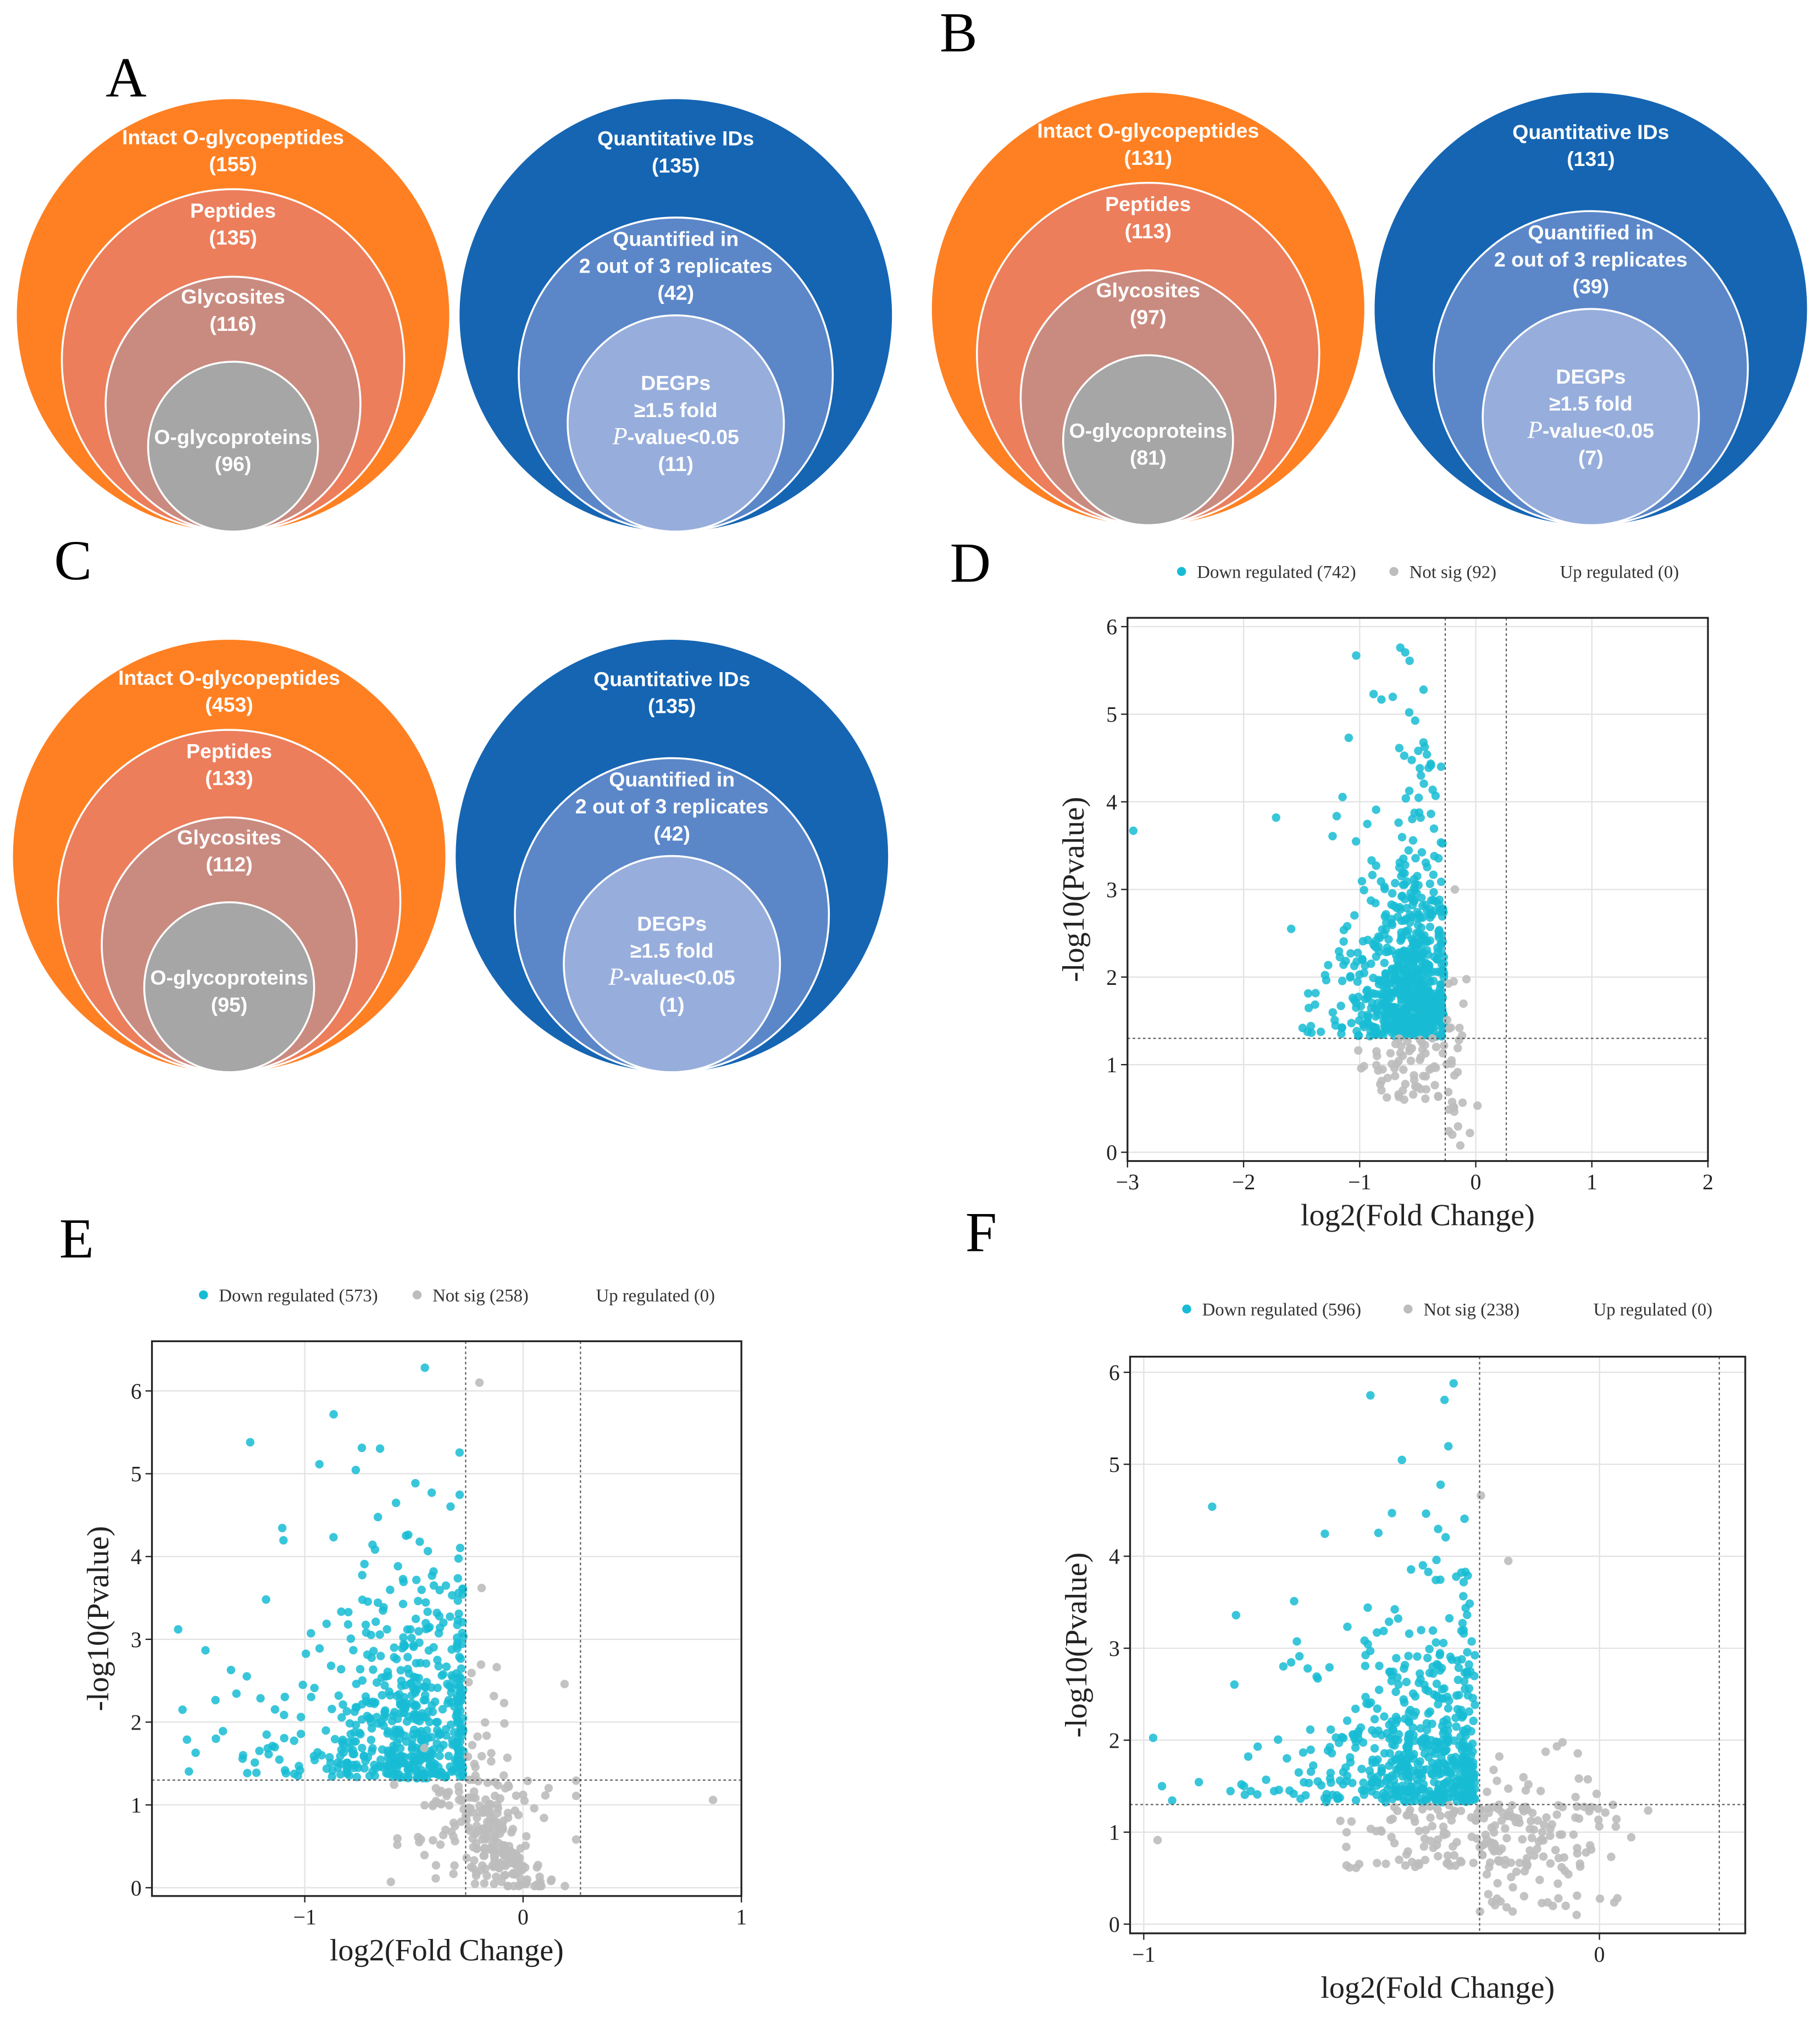  What do you see at coordinates (1590, 457) in the screenshot?
I see `degps-count: (7)` at bounding box center [1590, 457].